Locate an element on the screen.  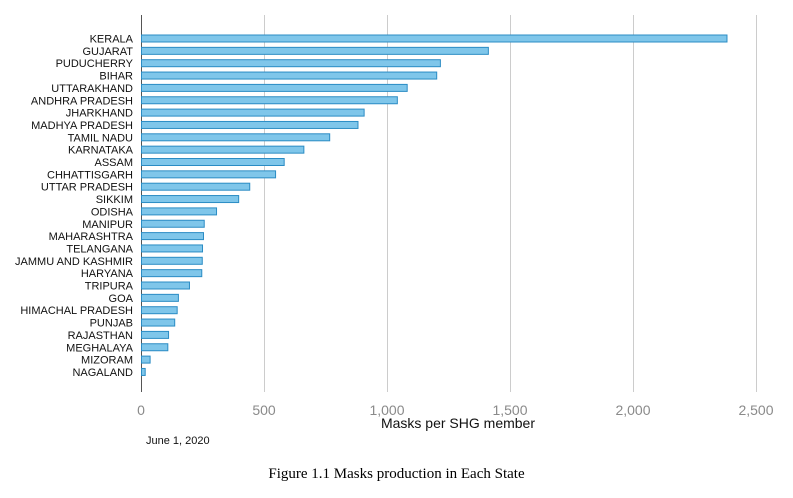
date-note: June 1, 2020 is located at coordinates (178, 441).